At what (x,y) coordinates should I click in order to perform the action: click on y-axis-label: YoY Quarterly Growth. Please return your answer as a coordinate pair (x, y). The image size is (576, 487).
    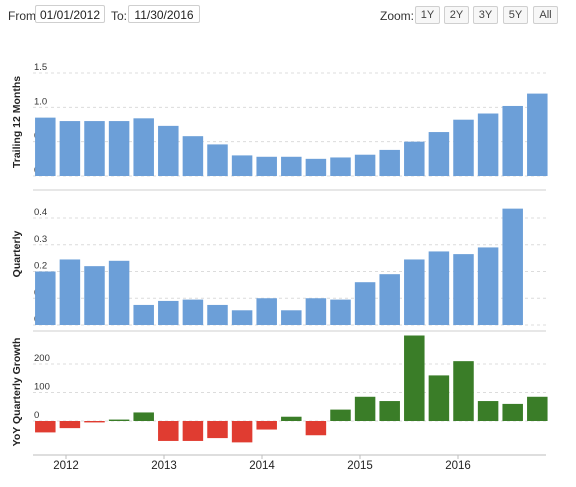
    Looking at the image, I should click on (17, 392).